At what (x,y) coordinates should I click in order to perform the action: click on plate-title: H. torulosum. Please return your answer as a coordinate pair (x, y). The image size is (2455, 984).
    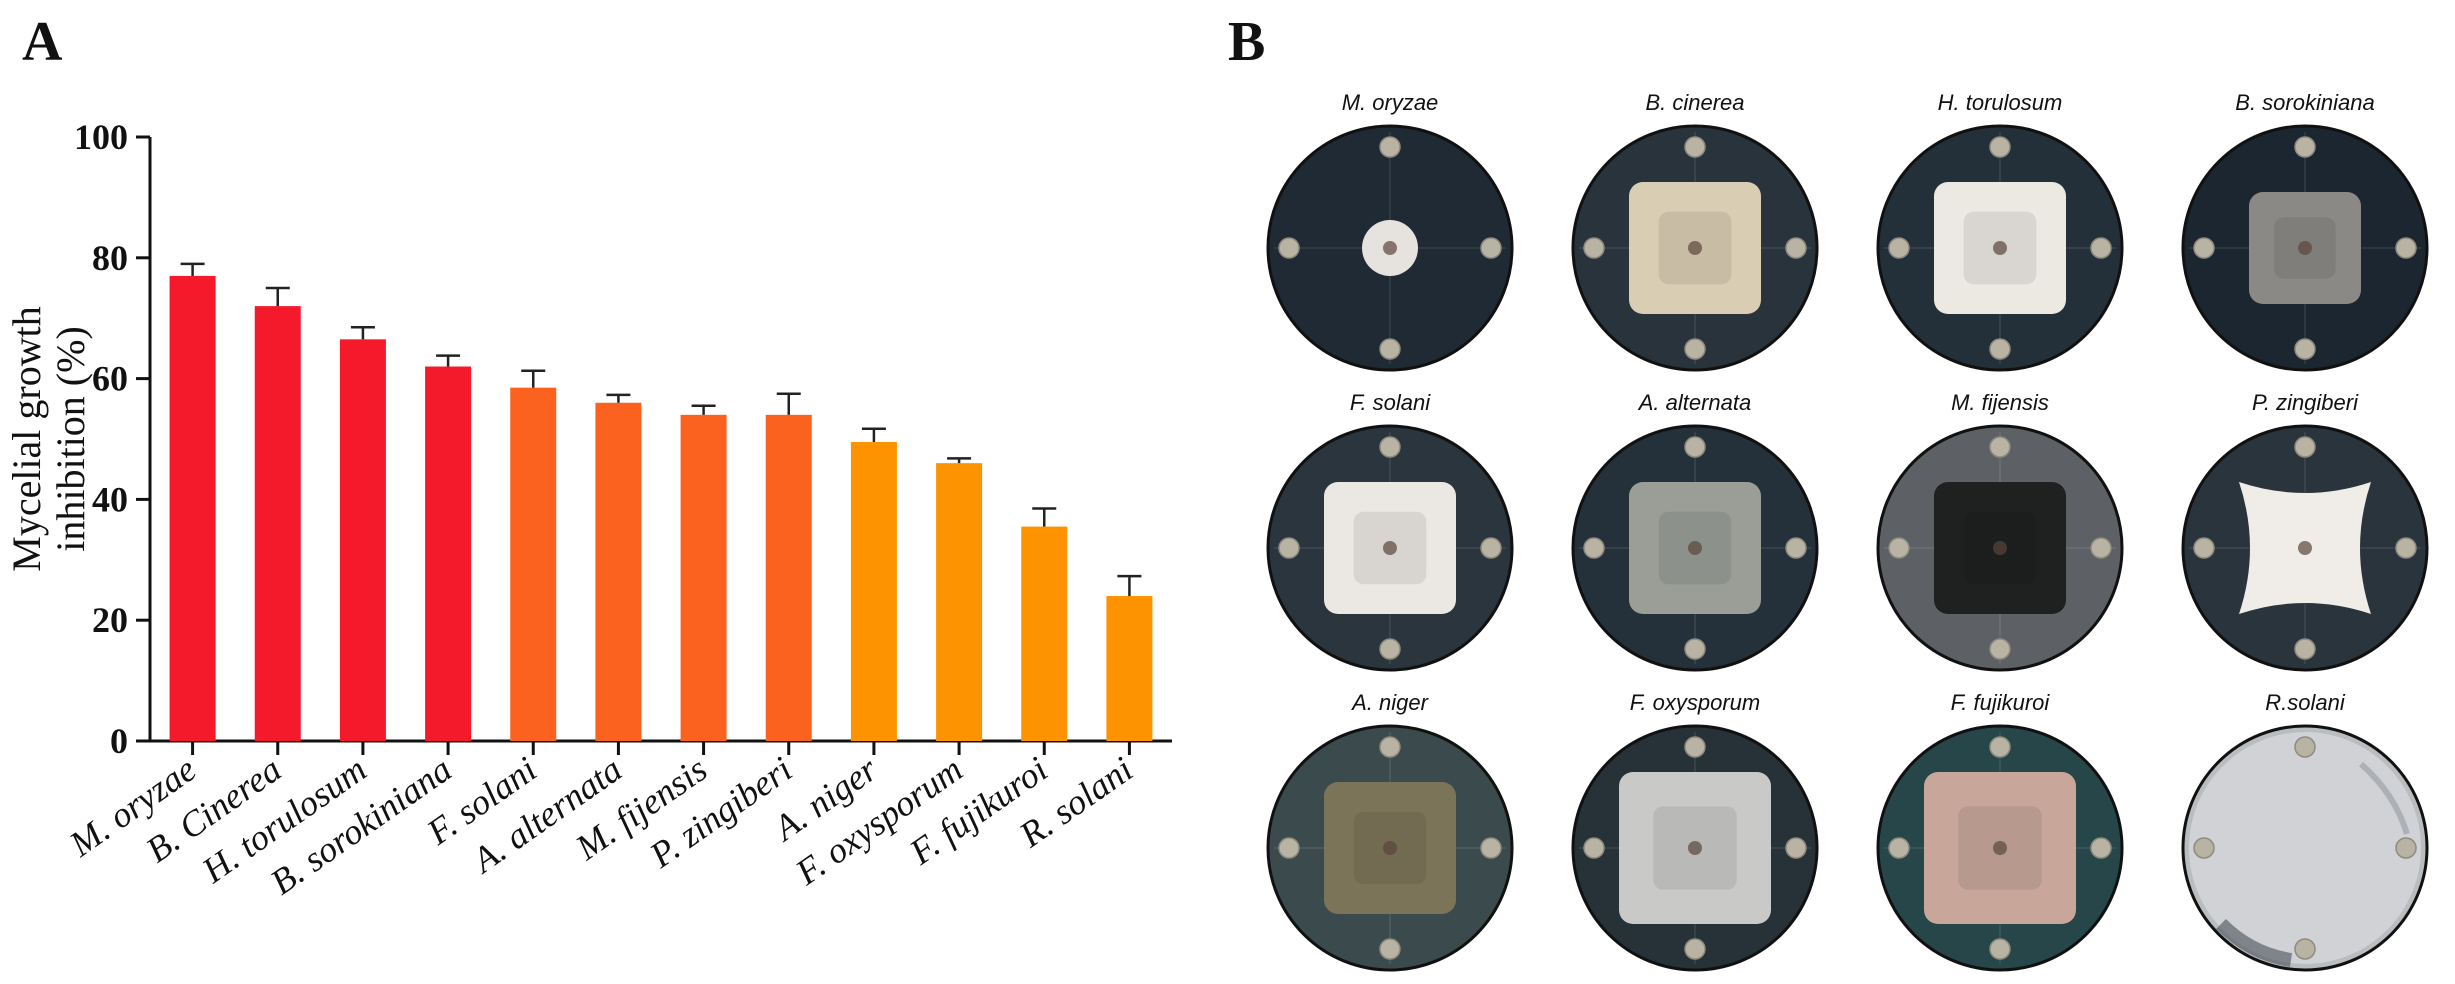
    Looking at the image, I should click on (2000, 102).